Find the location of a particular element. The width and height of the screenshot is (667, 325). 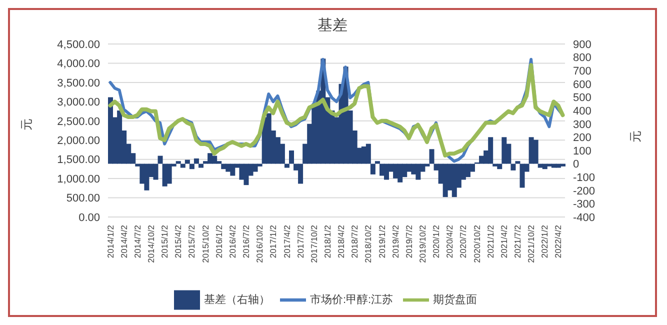

x-tick-label: 2019/4/2 is located at coordinates (395, 241).